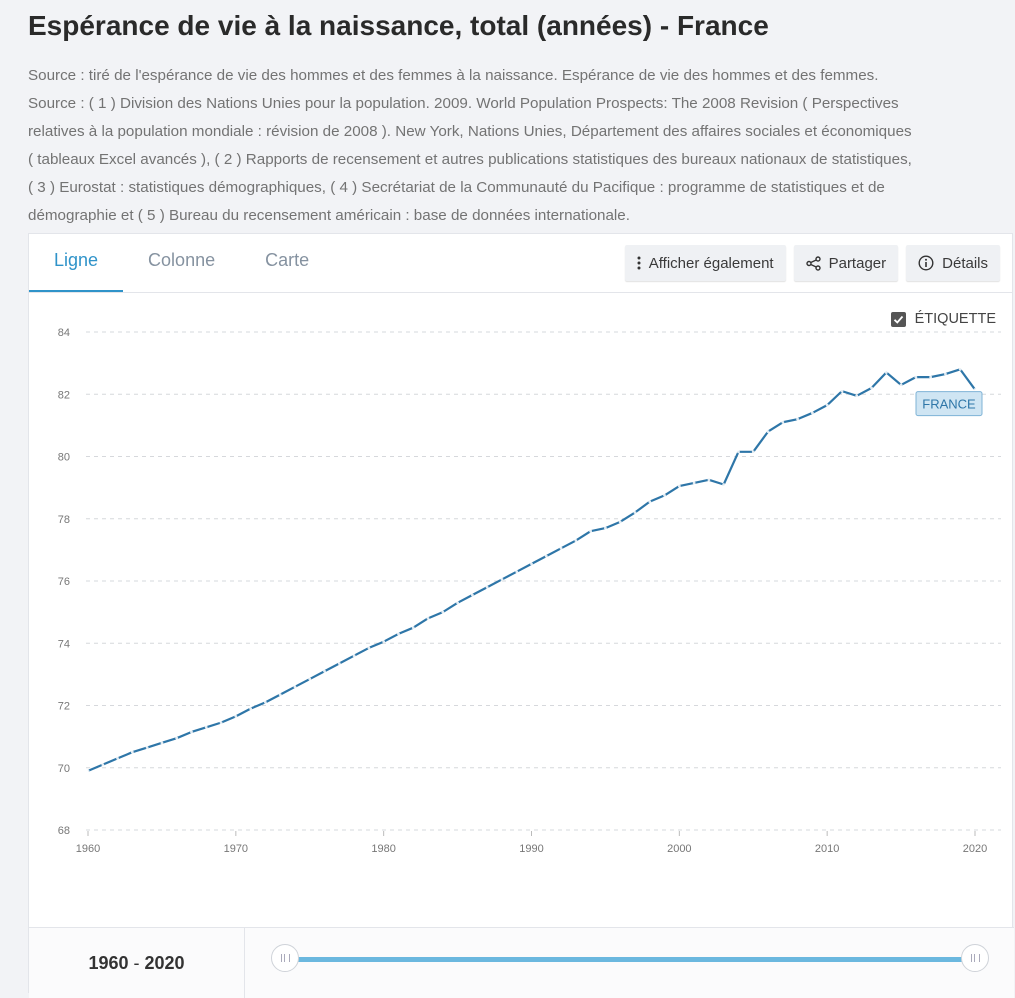 This screenshot has width=1015, height=998. I want to click on show-also-button: Afficher également, so click(705, 263).